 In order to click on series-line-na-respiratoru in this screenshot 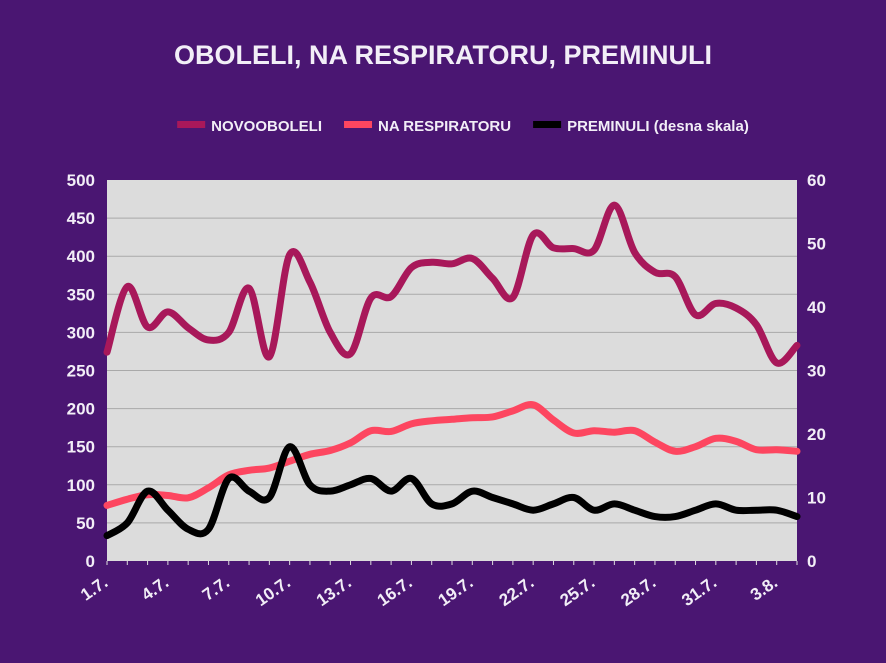, I will do `click(452, 455)`.